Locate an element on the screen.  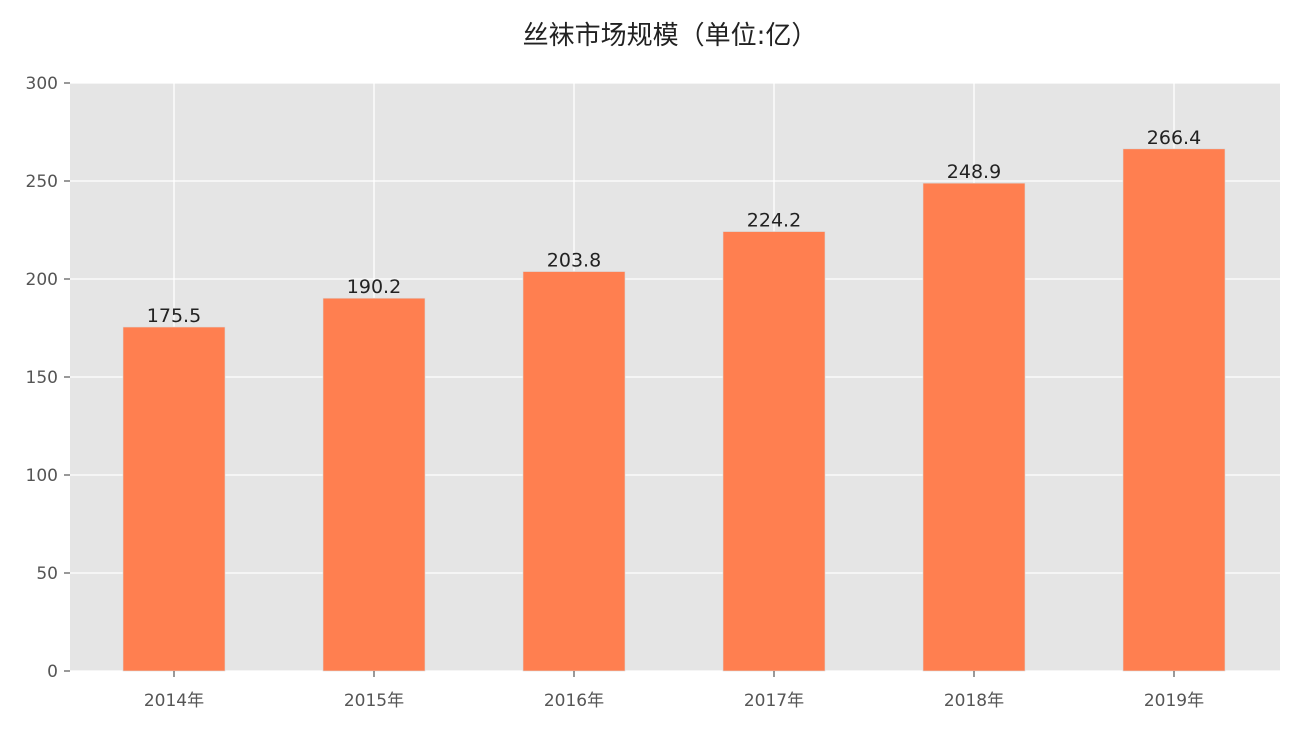
data-label: 203.8 is located at coordinates (574, 261).